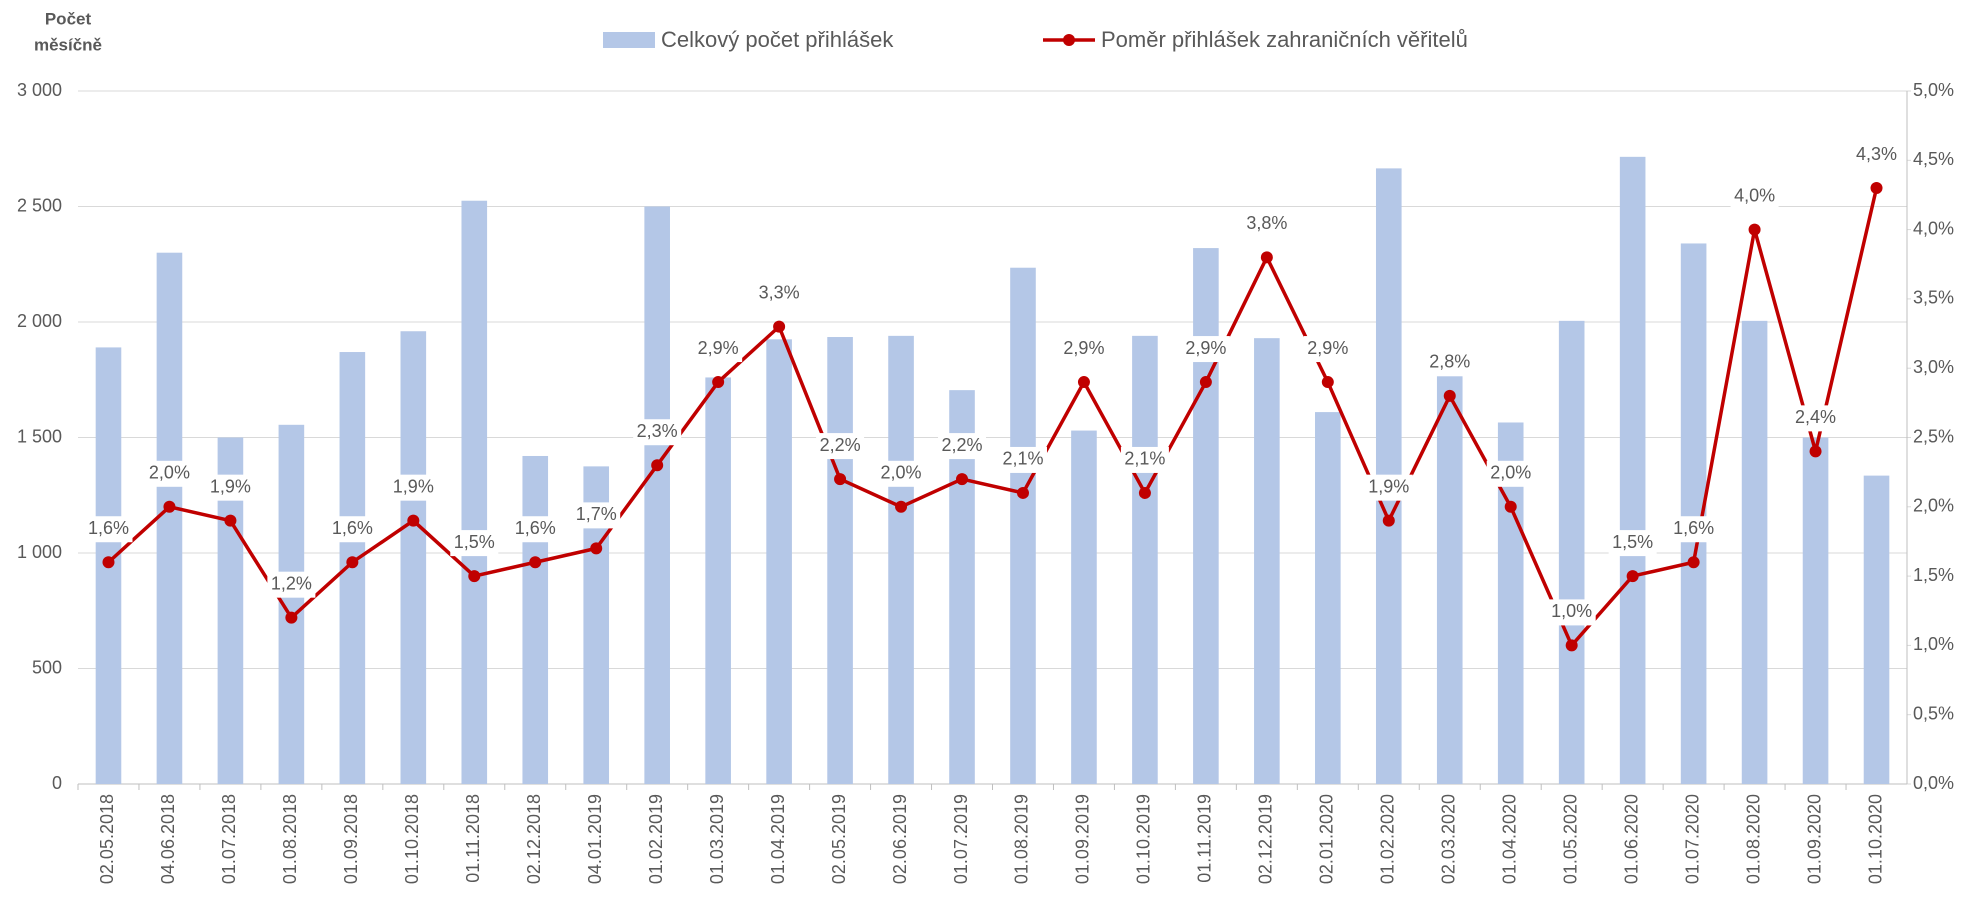  I want to click on data-label: 2,4%, so click(1815, 417).